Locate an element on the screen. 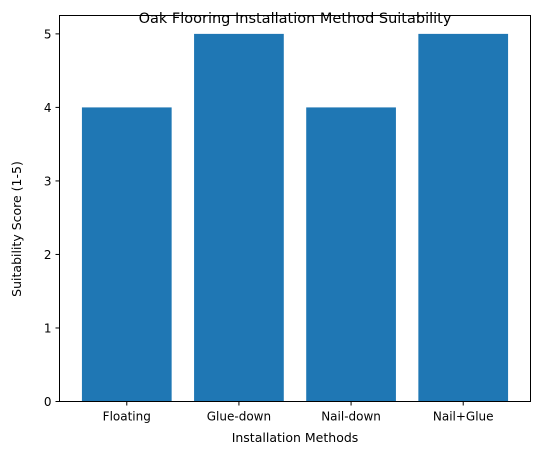 The width and height of the screenshot is (554, 459). bar-glue-down is located at coordinates (239, 217).